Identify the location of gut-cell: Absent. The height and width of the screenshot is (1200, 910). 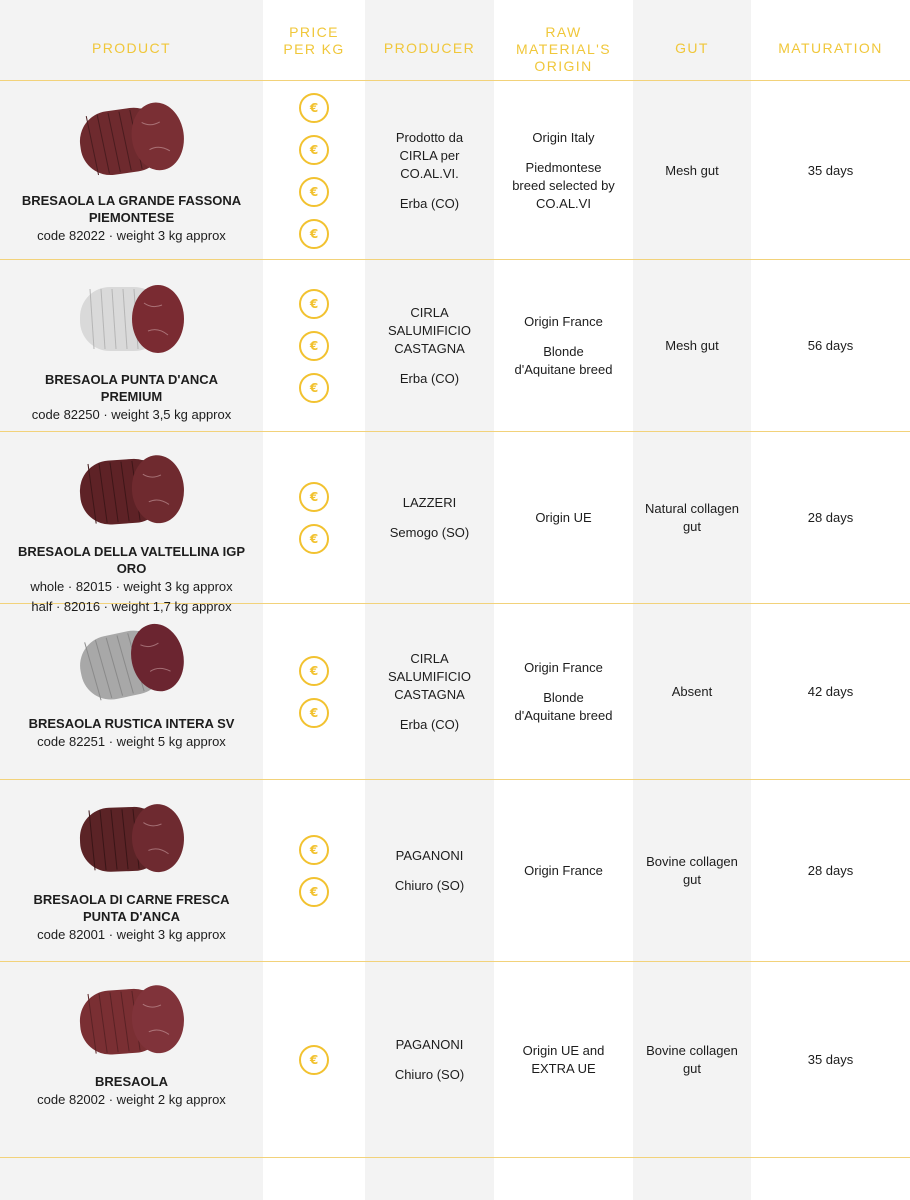
(692, 692).